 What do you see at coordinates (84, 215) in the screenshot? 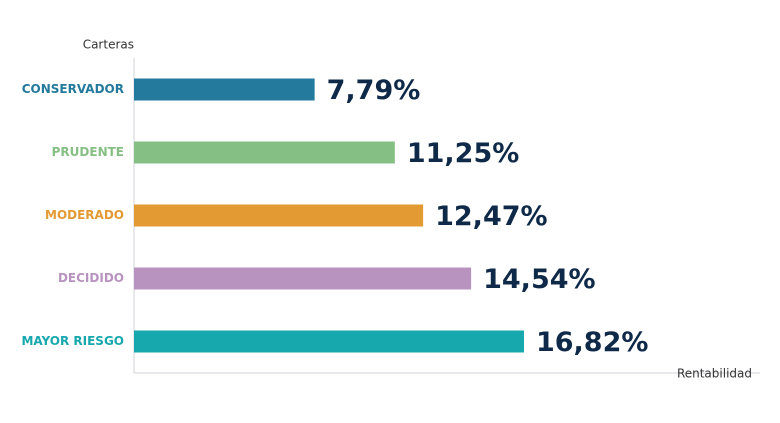
I see `category-label: MODERADO` at bounding box center [84, 215].